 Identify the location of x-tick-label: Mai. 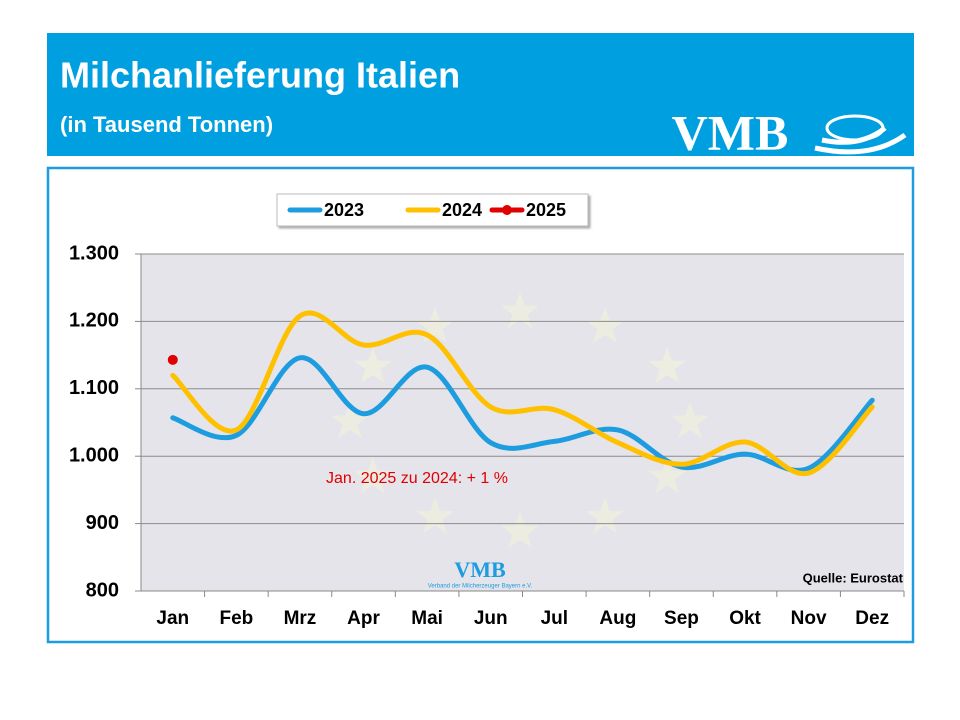
(427, 618).